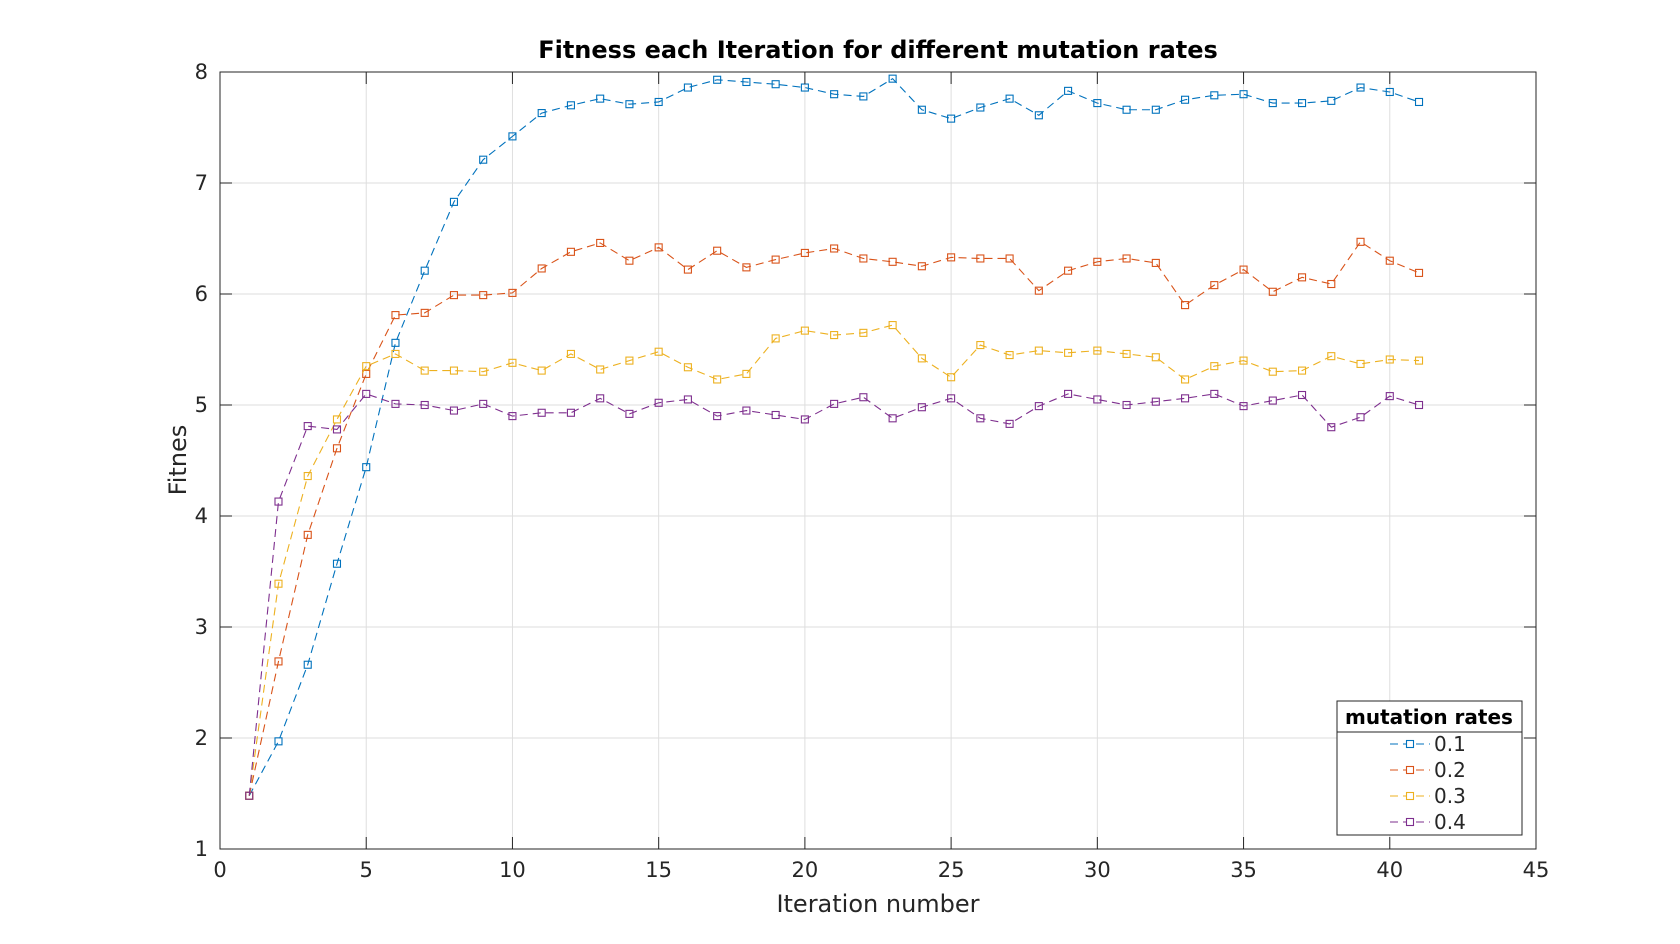 The height and width of the screenshot is (944, 1680). What do you see at coordinates (219, 870) in the screenshot?
I see `x-tick-label: 0` at bounding box center [219, 870].